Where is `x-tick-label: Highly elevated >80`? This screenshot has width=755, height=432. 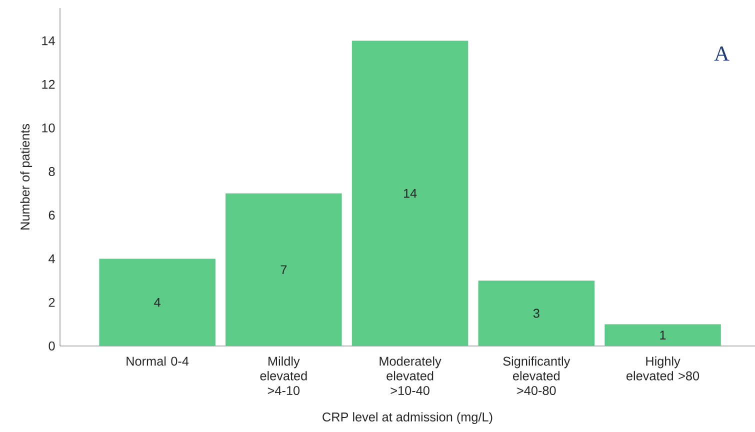
x-tick-label: Highly elevated >80 is located at coordinates (663, 368).